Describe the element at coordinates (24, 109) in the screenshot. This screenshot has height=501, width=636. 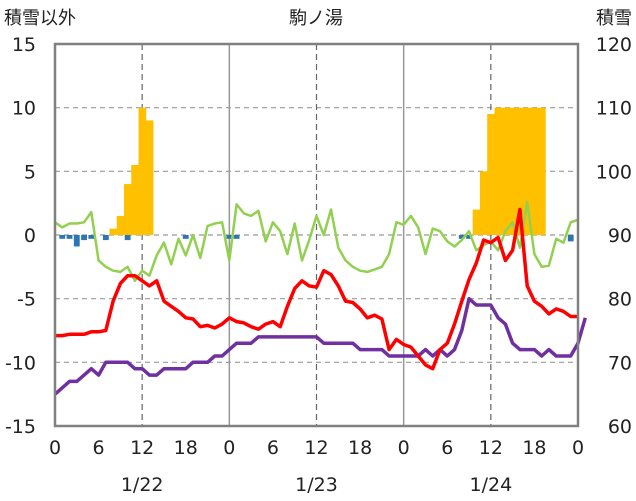
I see `y-left-tick-label: 10` at that location.